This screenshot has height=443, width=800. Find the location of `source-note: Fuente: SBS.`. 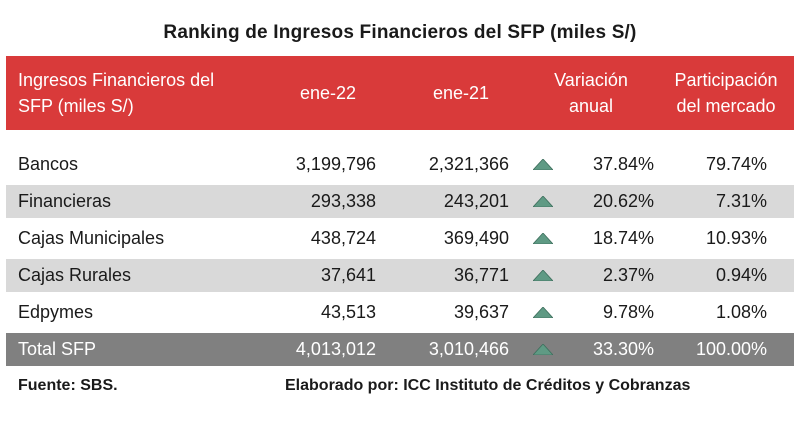

source-note: Fuente: SBS. is located at coordinates (68, 385).